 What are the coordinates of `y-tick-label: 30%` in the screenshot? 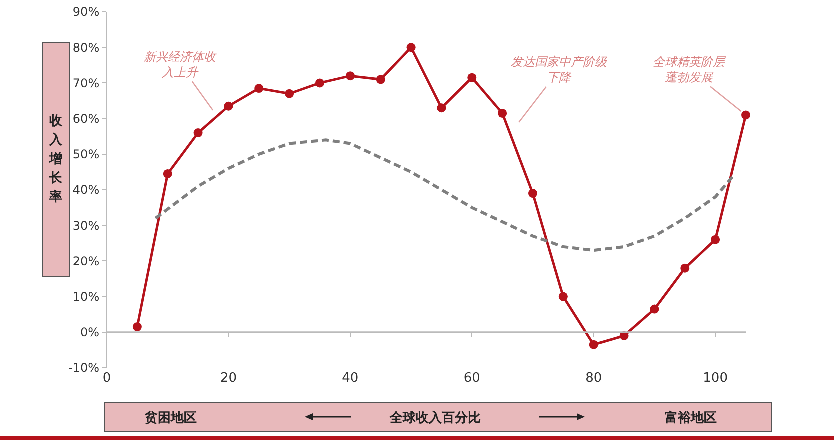 It's located at (86, 225).